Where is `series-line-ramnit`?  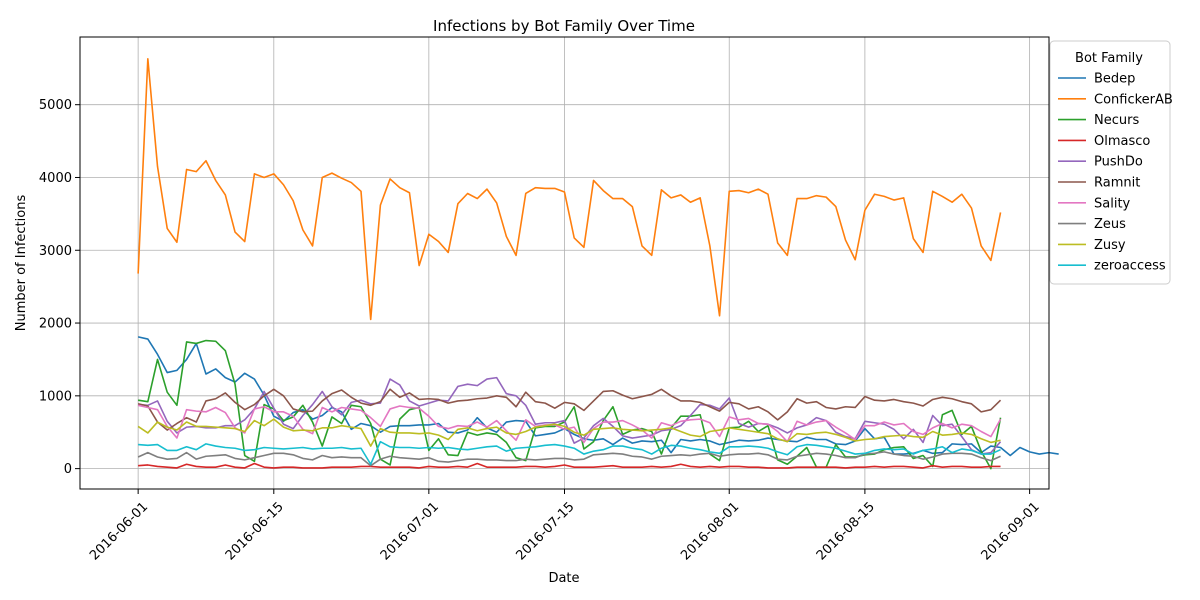
series-line-ramnit is located at coordinates (569, 409).